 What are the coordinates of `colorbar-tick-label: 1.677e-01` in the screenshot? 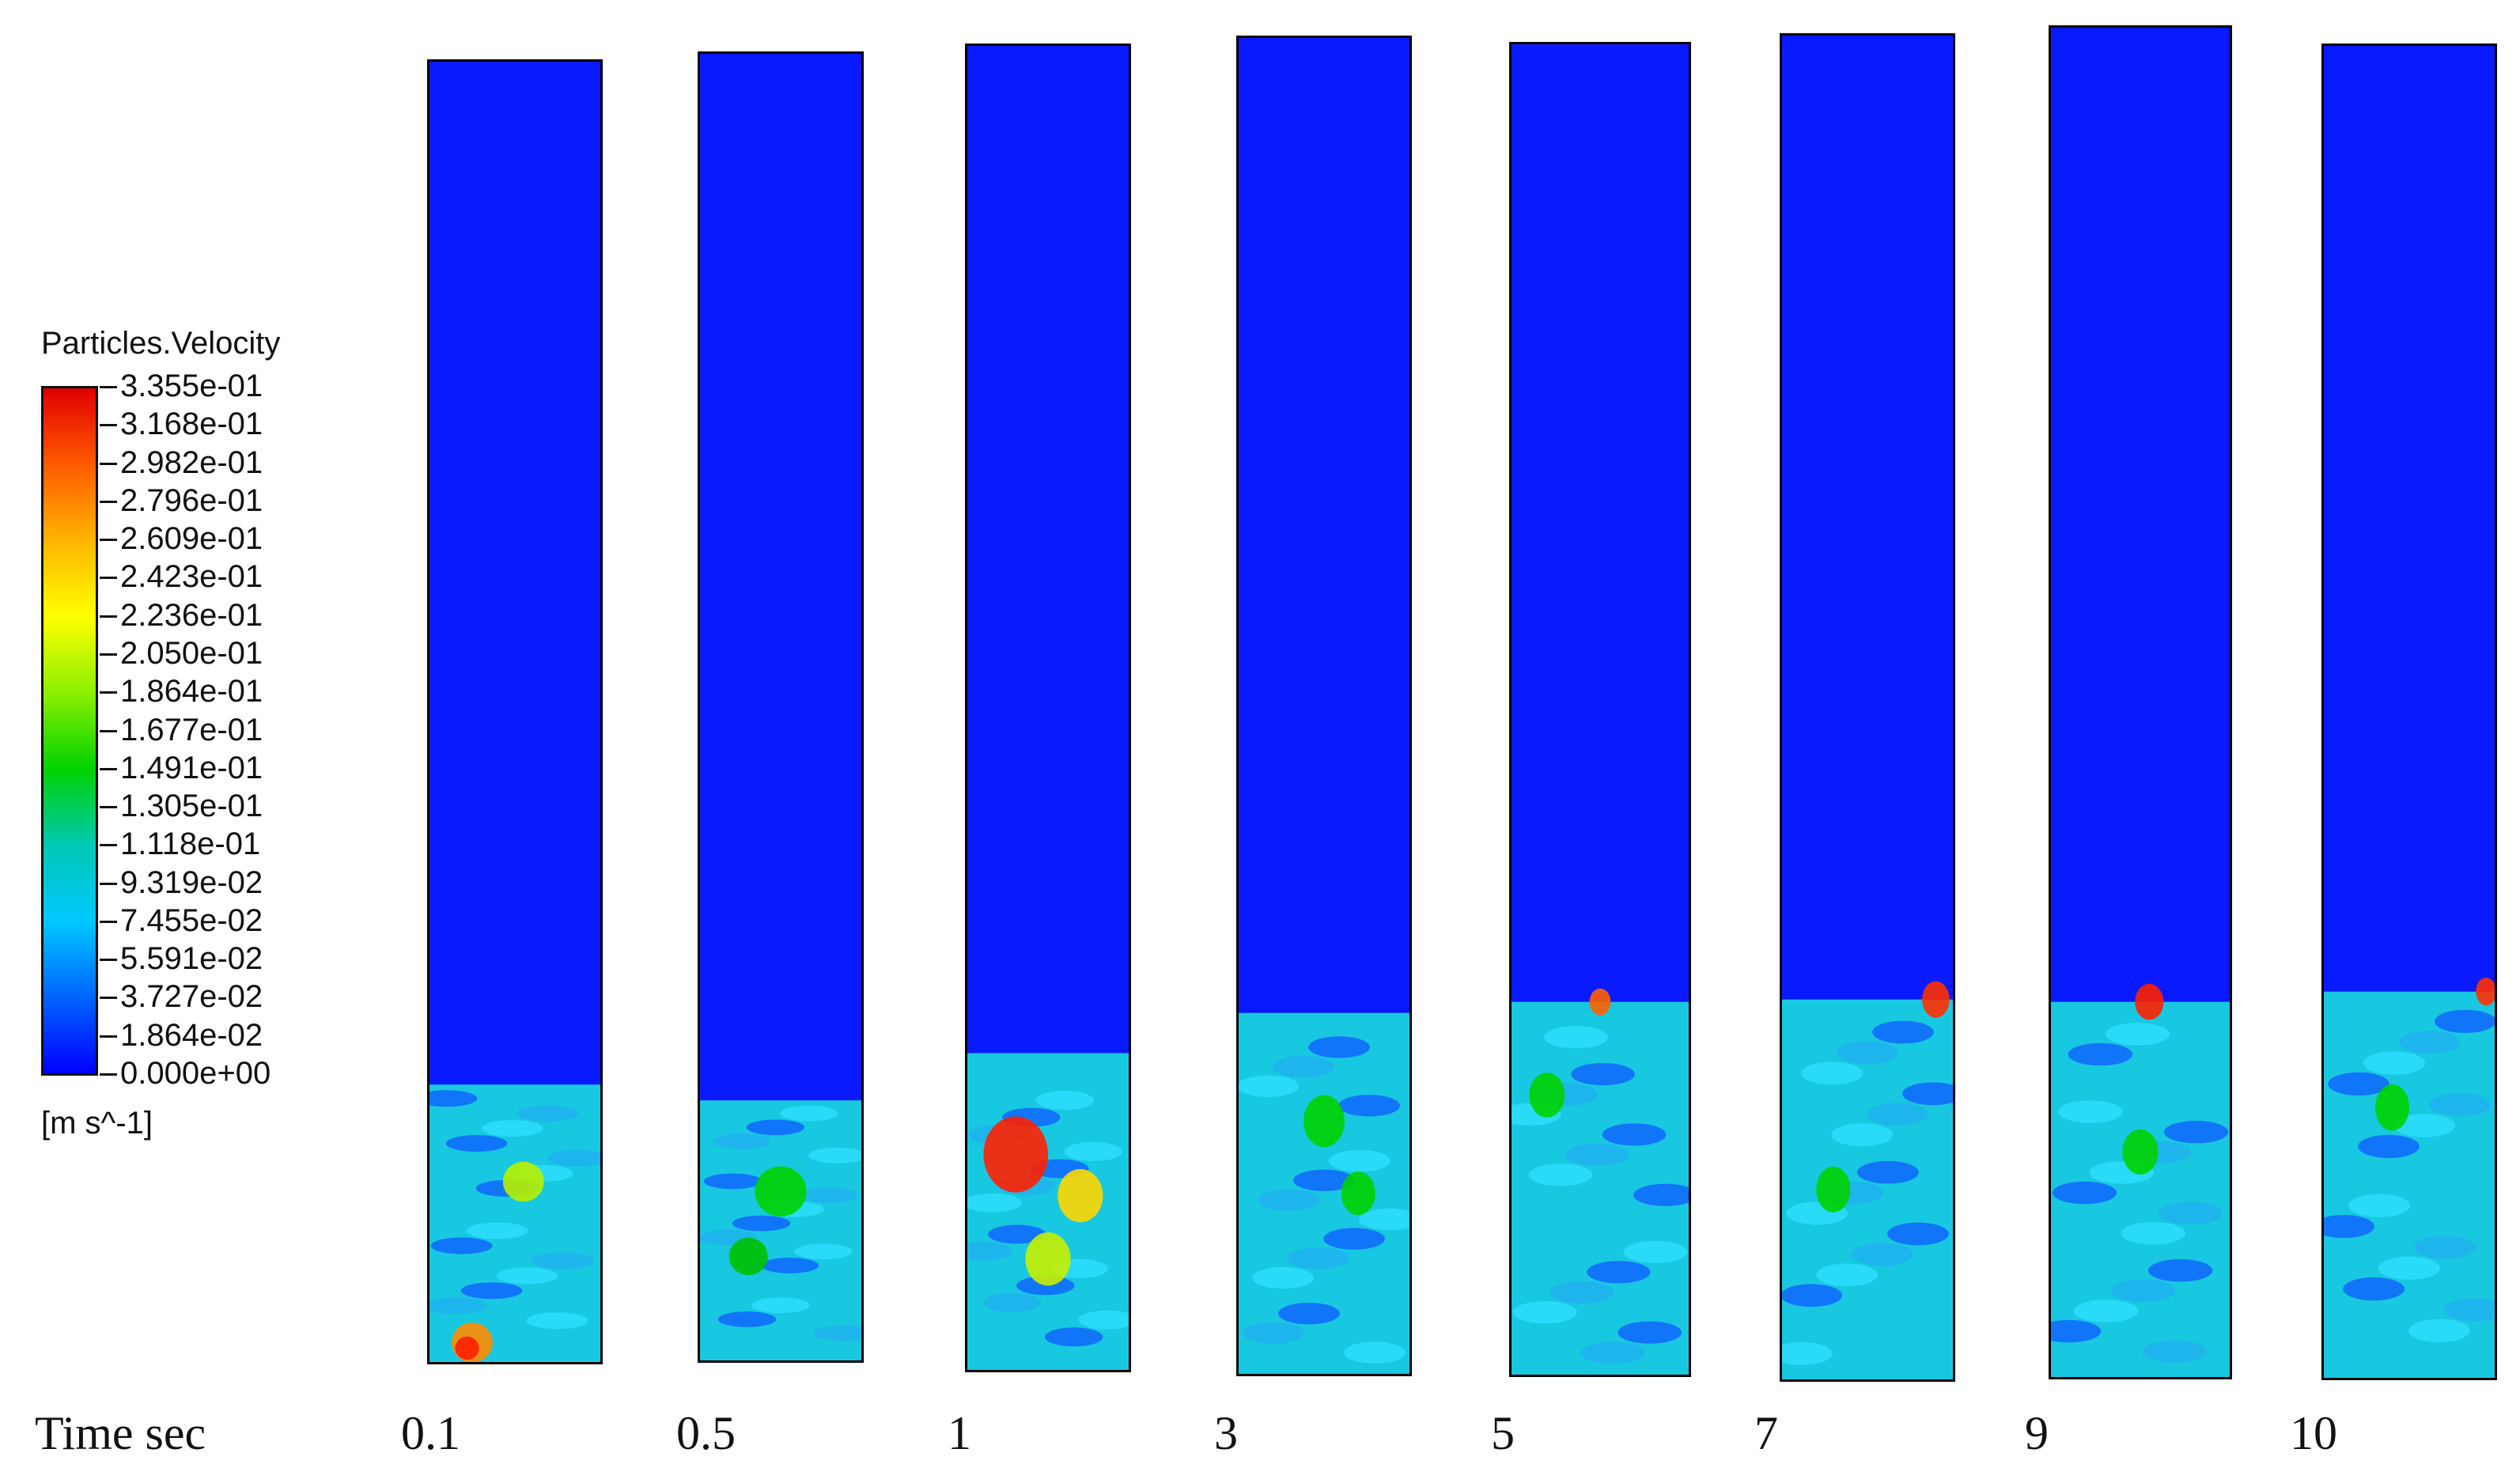 It's located at (191, 729).